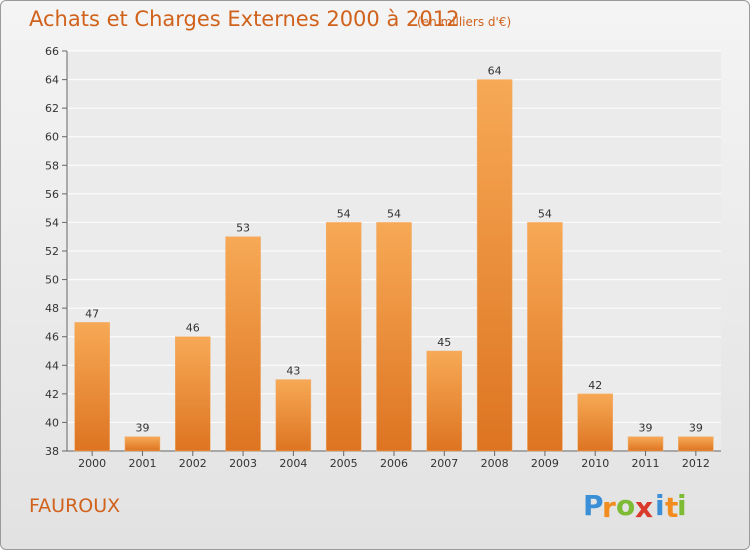 The height and width of the screenshot is (550, 750). What do you see at coordinates (52, 137) in the screenshot?
I see `y-tick-label: 60` at bounding box center [52, 137].